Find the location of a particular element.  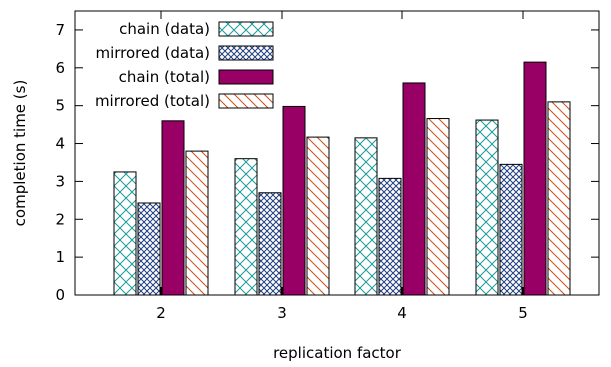

y-tick-label: 1 is located at coordinates (60, 257).